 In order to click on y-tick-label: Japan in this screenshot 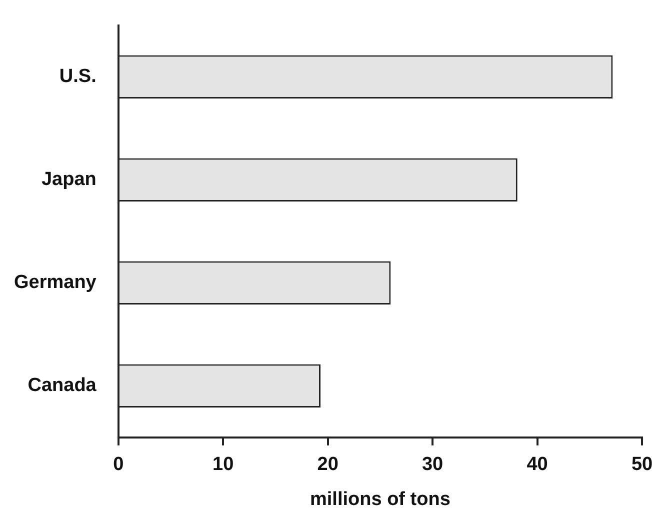, I will do `click(68, 179)`.